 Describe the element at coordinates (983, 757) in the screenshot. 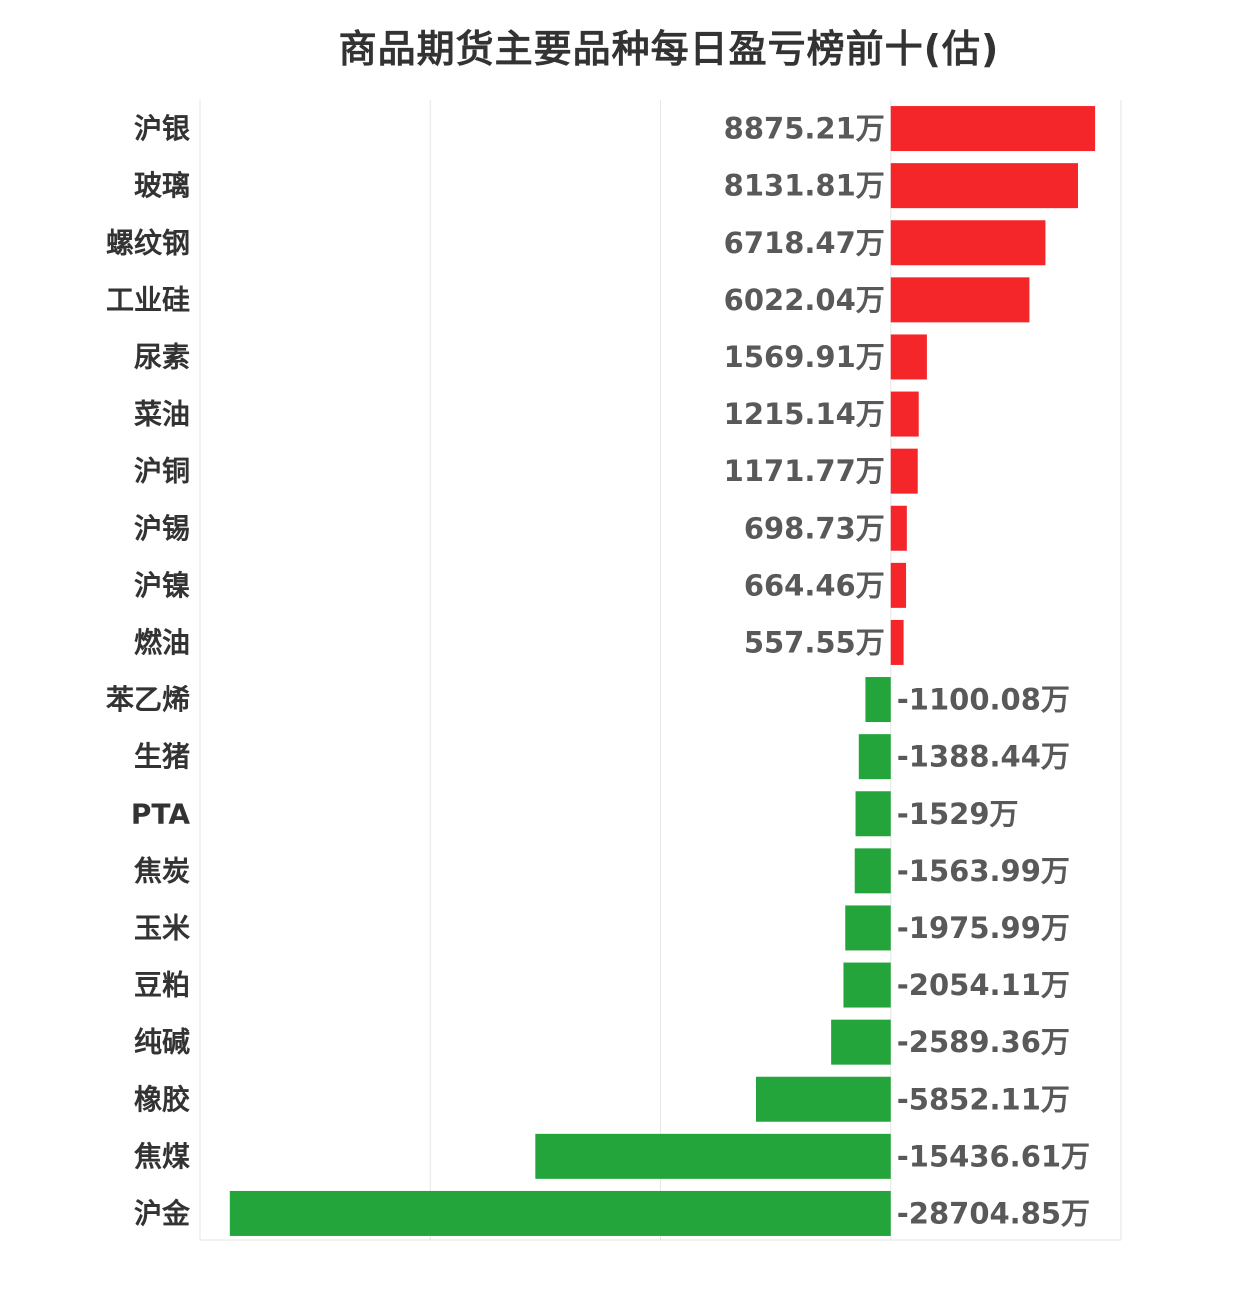

I see `value-label: -1388.44万` at that location.